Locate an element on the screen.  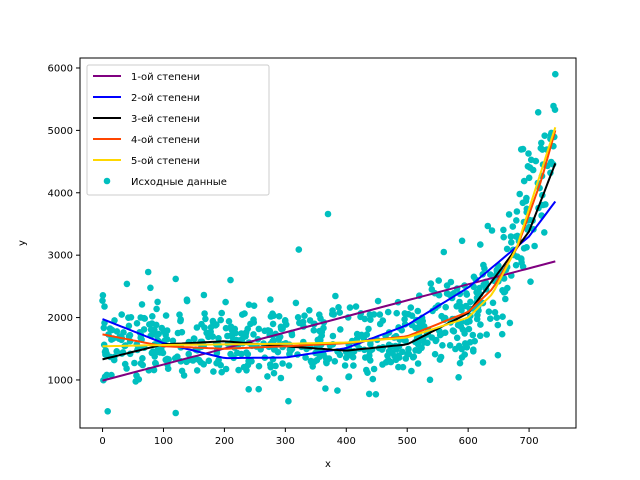
x-tick-label: 500 is located at coordinates (407, 441).